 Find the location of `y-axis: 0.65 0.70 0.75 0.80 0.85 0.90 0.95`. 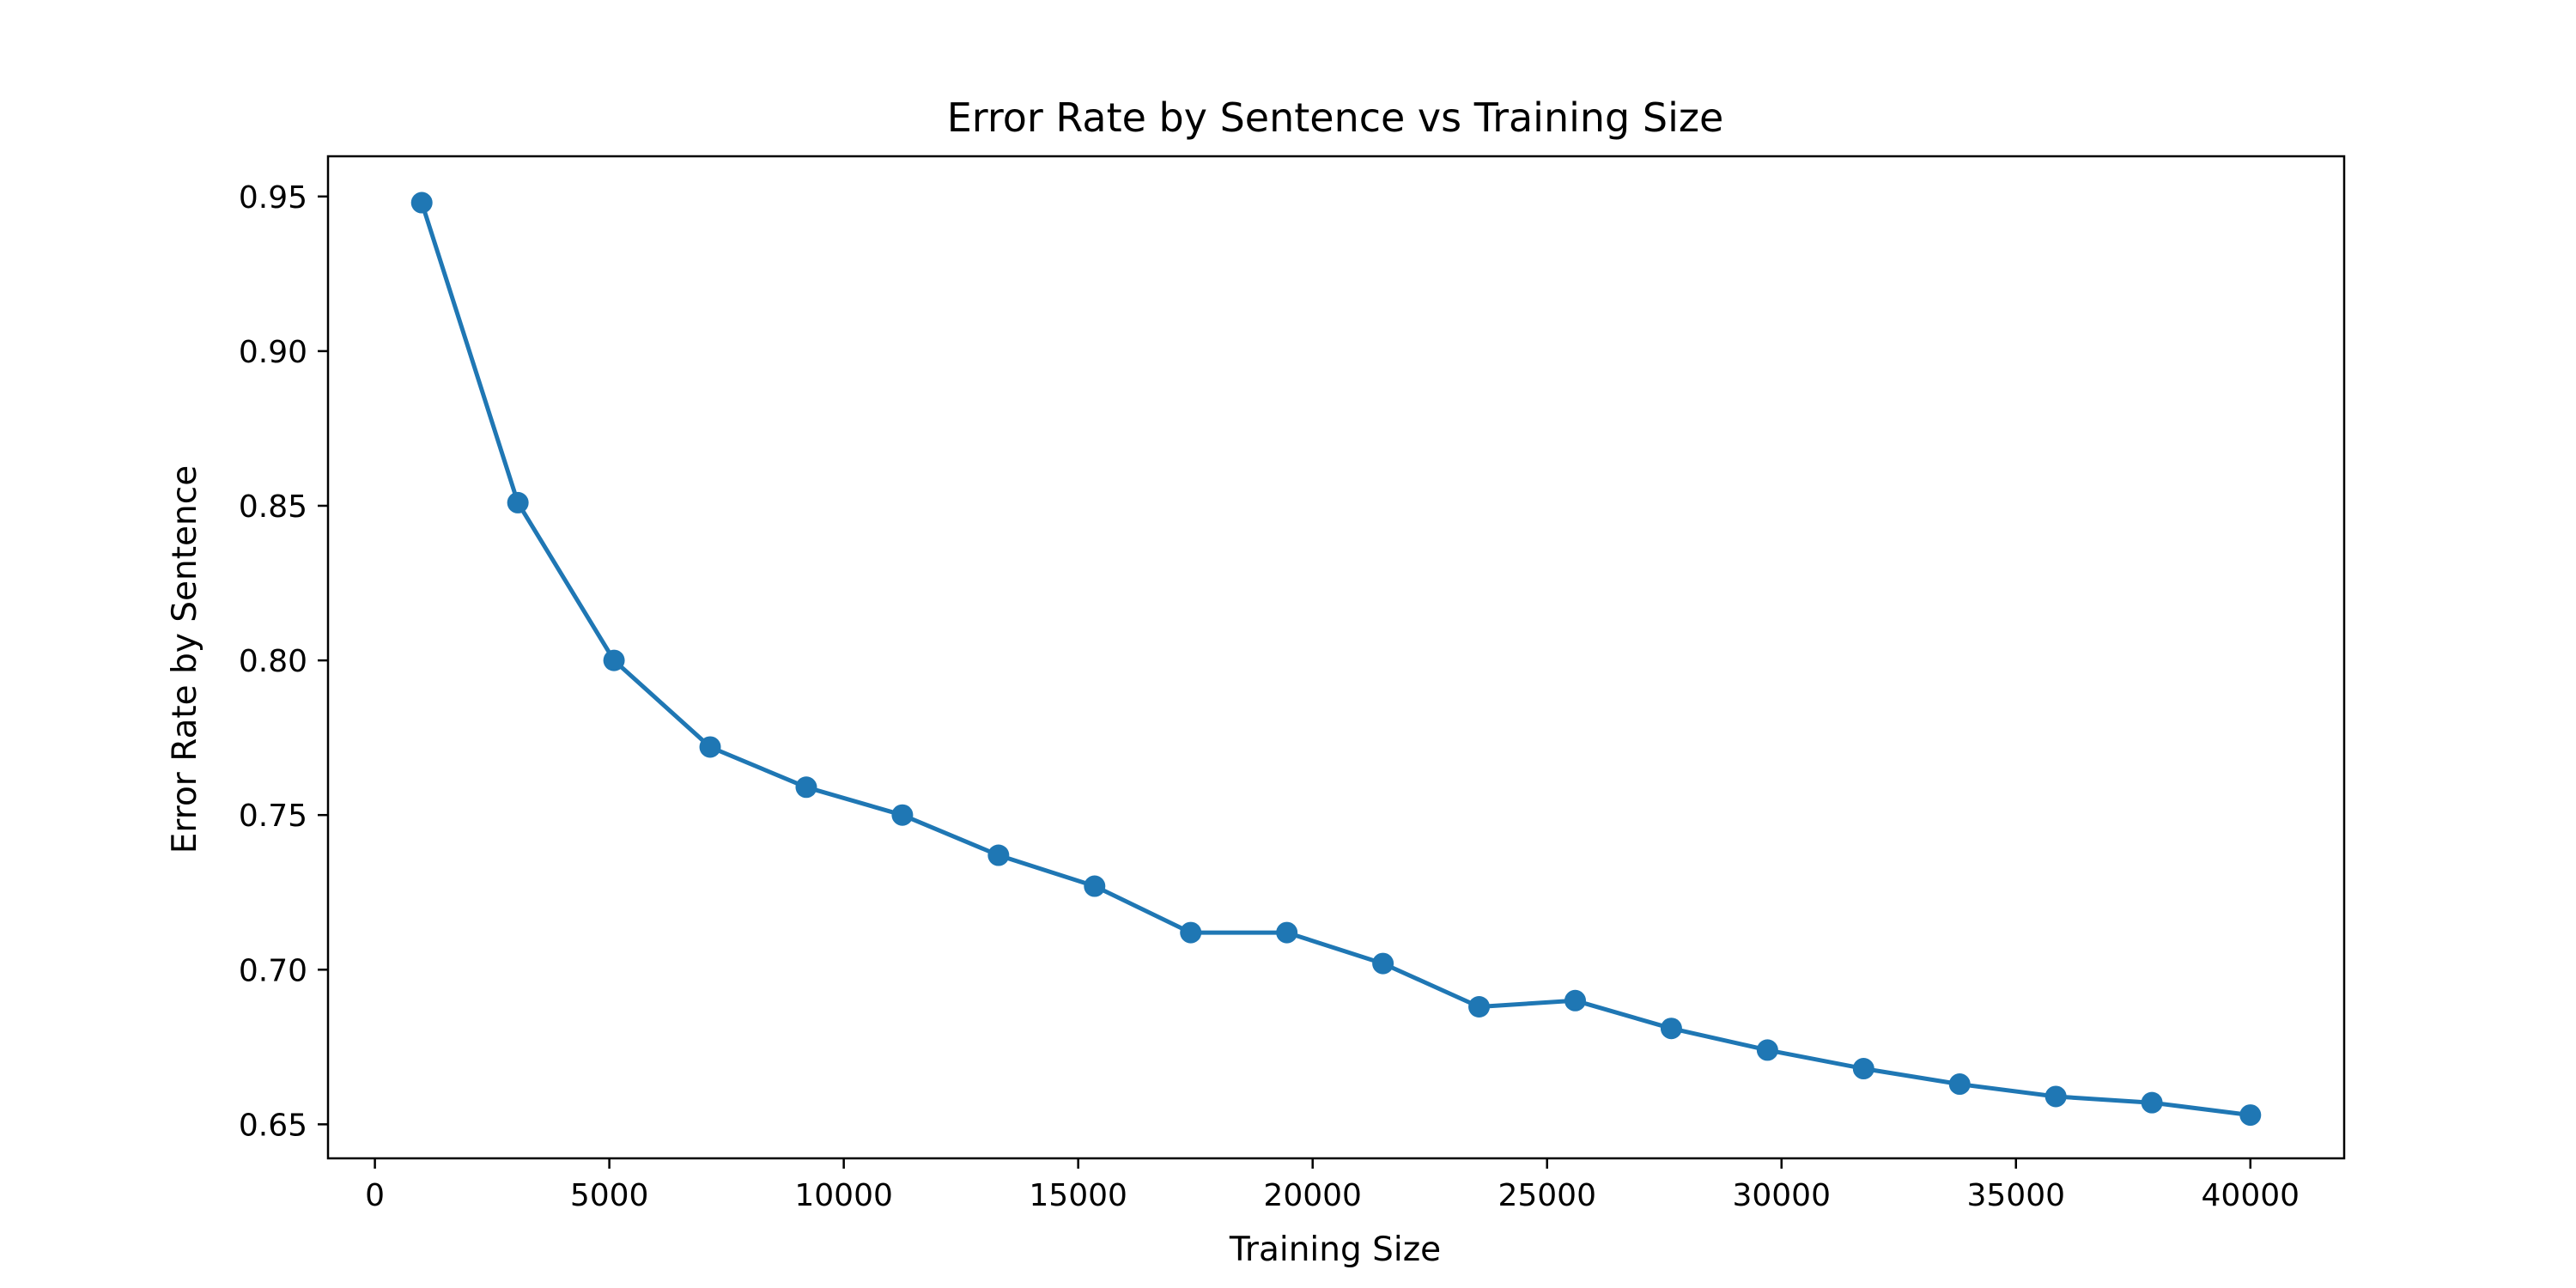

y-axis: 0.65 0.70 0.75 0.80 0.85 0.90 0.95 is located at coordinates (283, 662).